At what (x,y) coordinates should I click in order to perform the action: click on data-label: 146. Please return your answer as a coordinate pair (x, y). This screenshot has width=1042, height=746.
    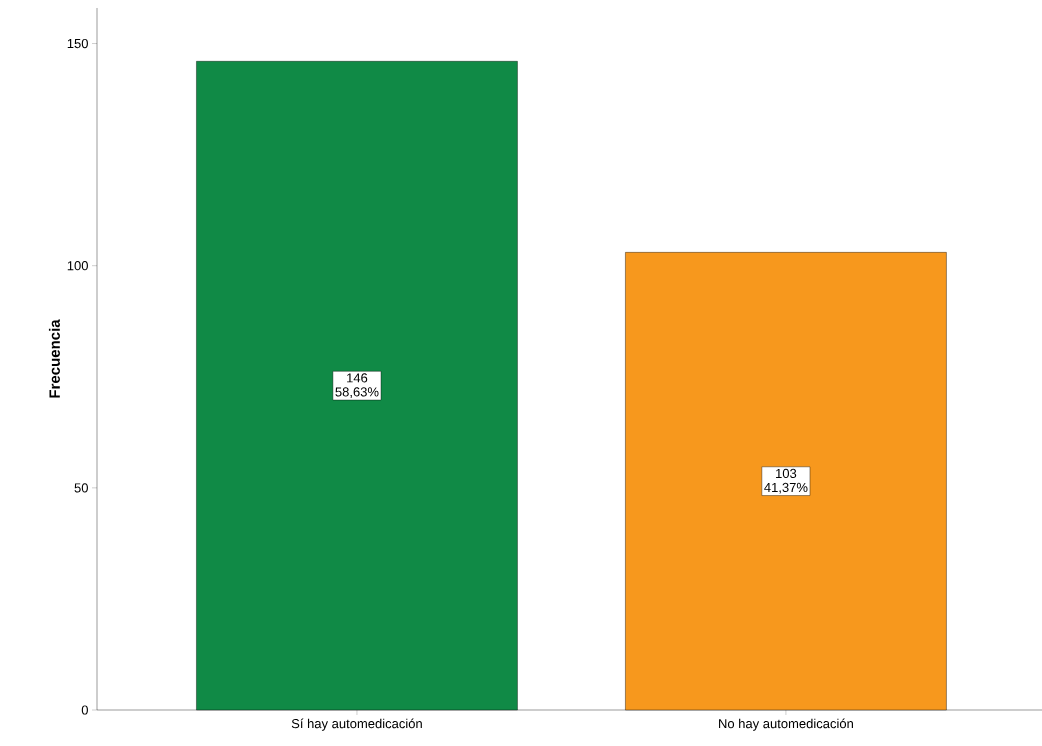
    Looking at the image, I should click on (357, 378).